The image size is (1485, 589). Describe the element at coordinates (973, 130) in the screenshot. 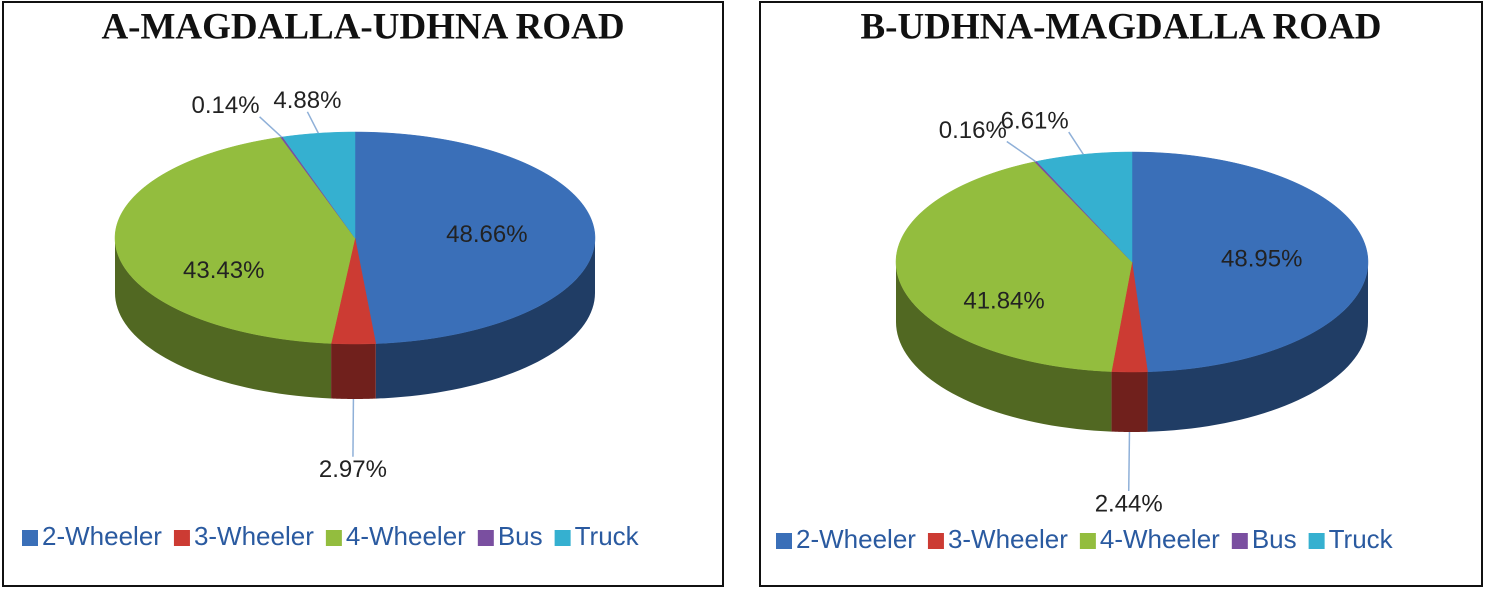

I see `data-label: 0.16%` at that location.